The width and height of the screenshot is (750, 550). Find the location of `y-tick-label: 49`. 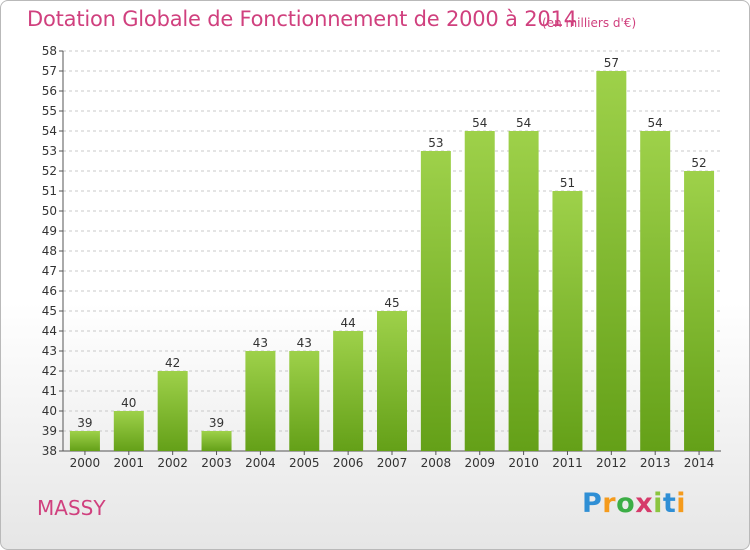

y-tick-label: 49 is located at coordinates (49, 231).